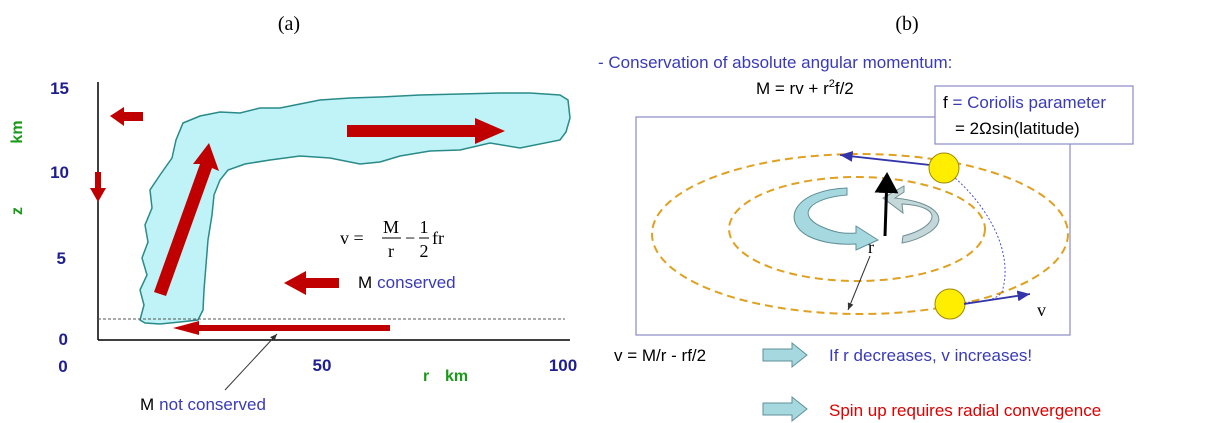 The height and width of the screenshot is (423, 1211). What do you see at coordinates (438, 238) in the screenshot?
I see `eq-tail: fr` at bounding box center [438, 238].